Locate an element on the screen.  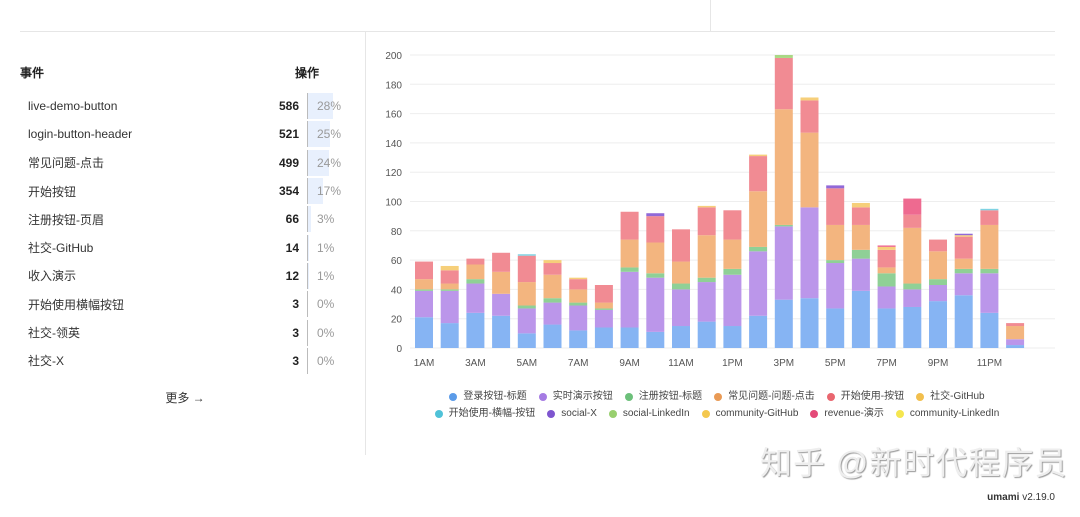
legend-item: 登录按钮-标题 is located at coordinates (488, 397).